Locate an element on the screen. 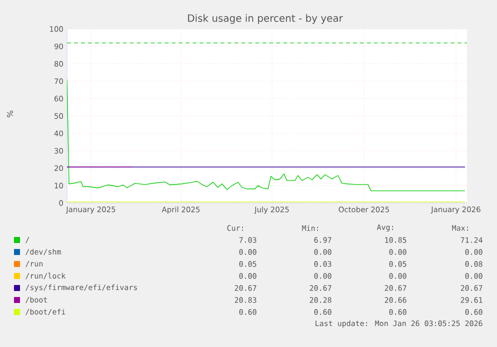  chart-title: Disk usage in percent - by year is located at coordinates (265, 19).